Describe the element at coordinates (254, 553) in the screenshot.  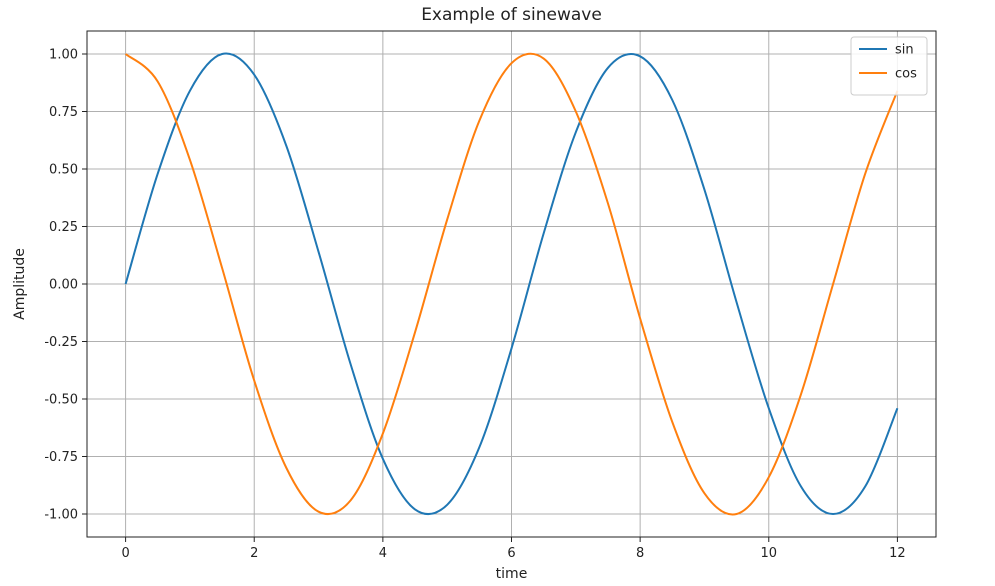
I see `x-tick-label: 2` at that location.